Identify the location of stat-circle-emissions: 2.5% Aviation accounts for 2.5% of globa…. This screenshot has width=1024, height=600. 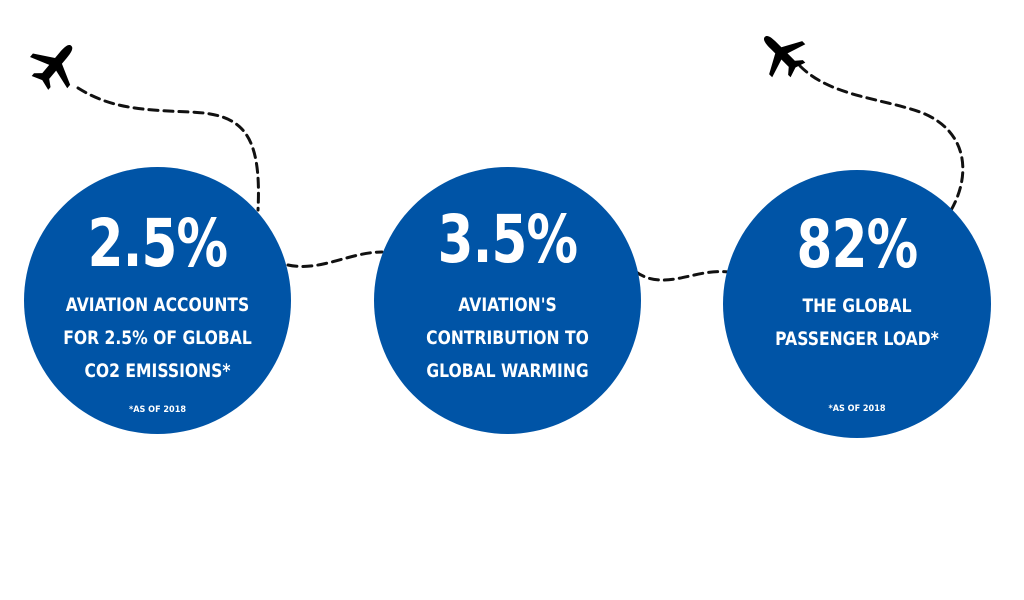
(157, 300).